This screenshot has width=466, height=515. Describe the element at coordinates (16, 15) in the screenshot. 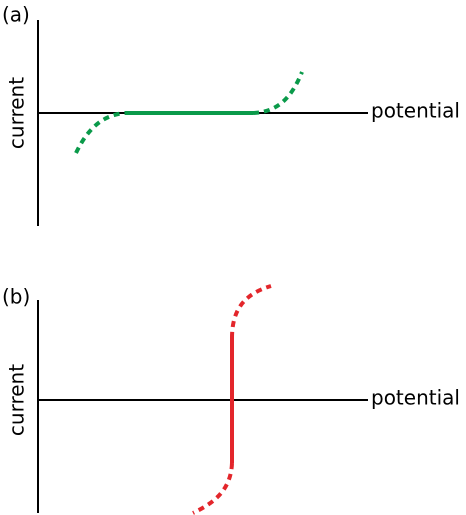

I see `panel-label: (a)` at that location.